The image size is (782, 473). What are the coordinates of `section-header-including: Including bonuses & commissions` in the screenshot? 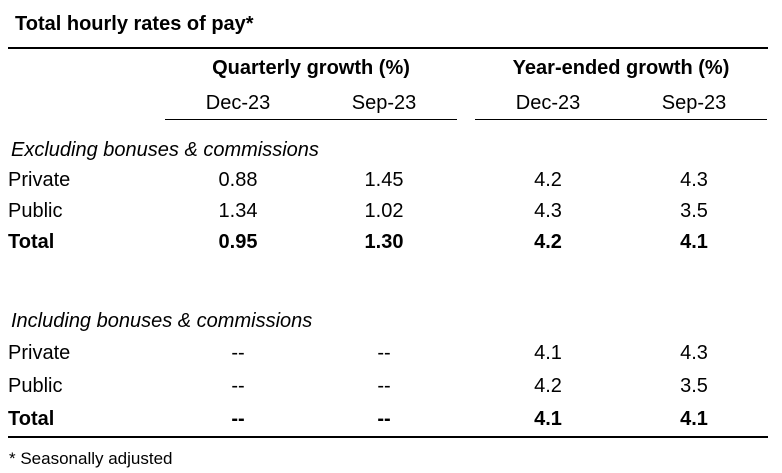 It's located at (387, 321).